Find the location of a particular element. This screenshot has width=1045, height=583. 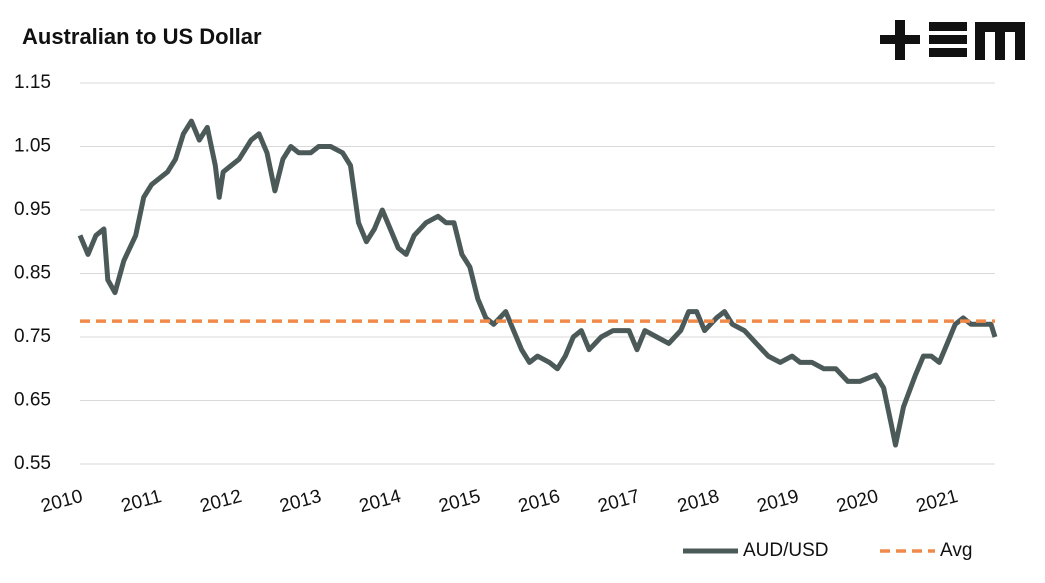

x-tick-label: 2014 is located at coordinates (380, 501).